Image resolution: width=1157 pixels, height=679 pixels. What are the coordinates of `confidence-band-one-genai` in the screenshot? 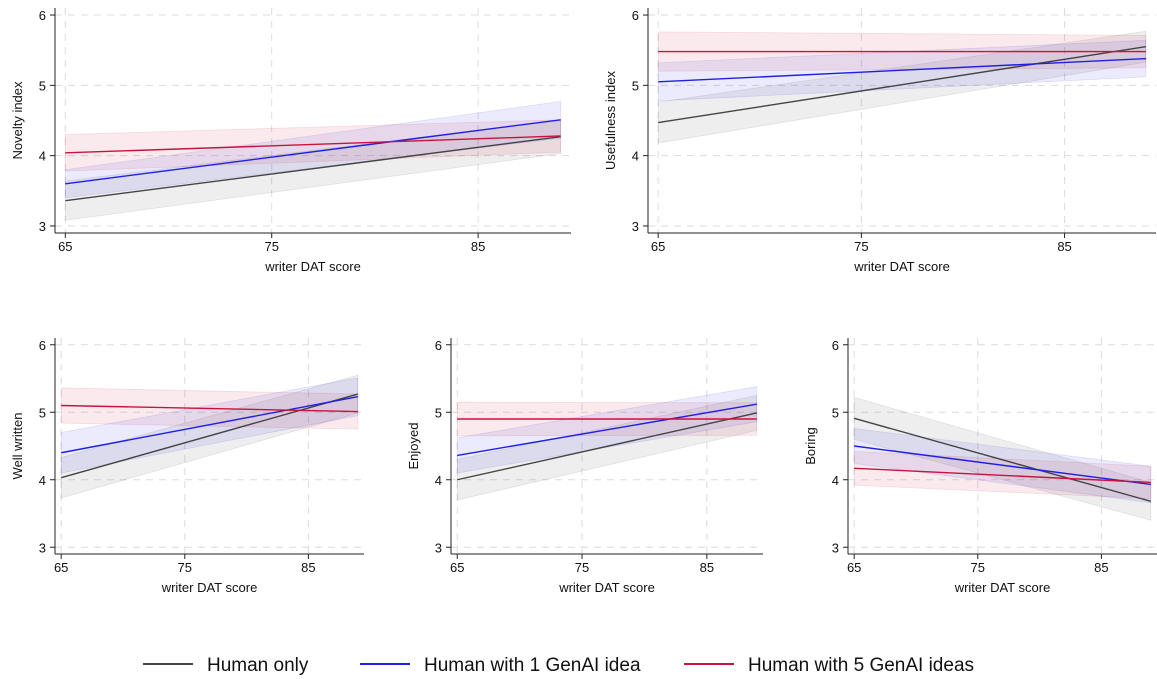 It's located at (313, 150).